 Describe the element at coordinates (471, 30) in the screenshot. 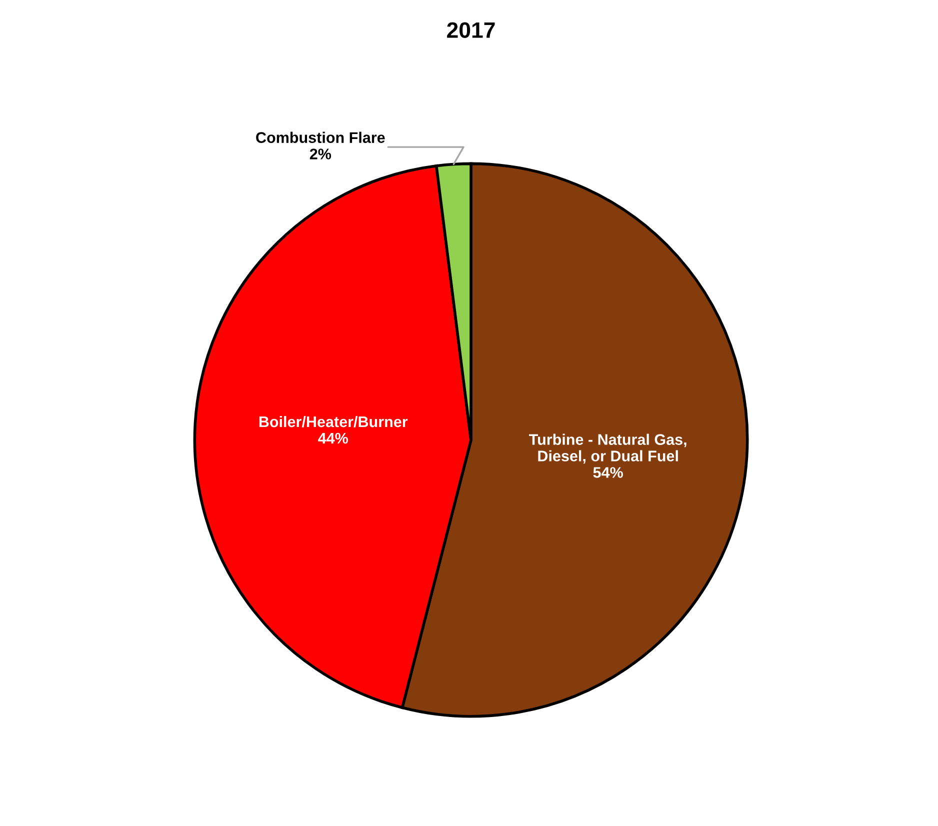

I see `chart-title: 2017` at that location.